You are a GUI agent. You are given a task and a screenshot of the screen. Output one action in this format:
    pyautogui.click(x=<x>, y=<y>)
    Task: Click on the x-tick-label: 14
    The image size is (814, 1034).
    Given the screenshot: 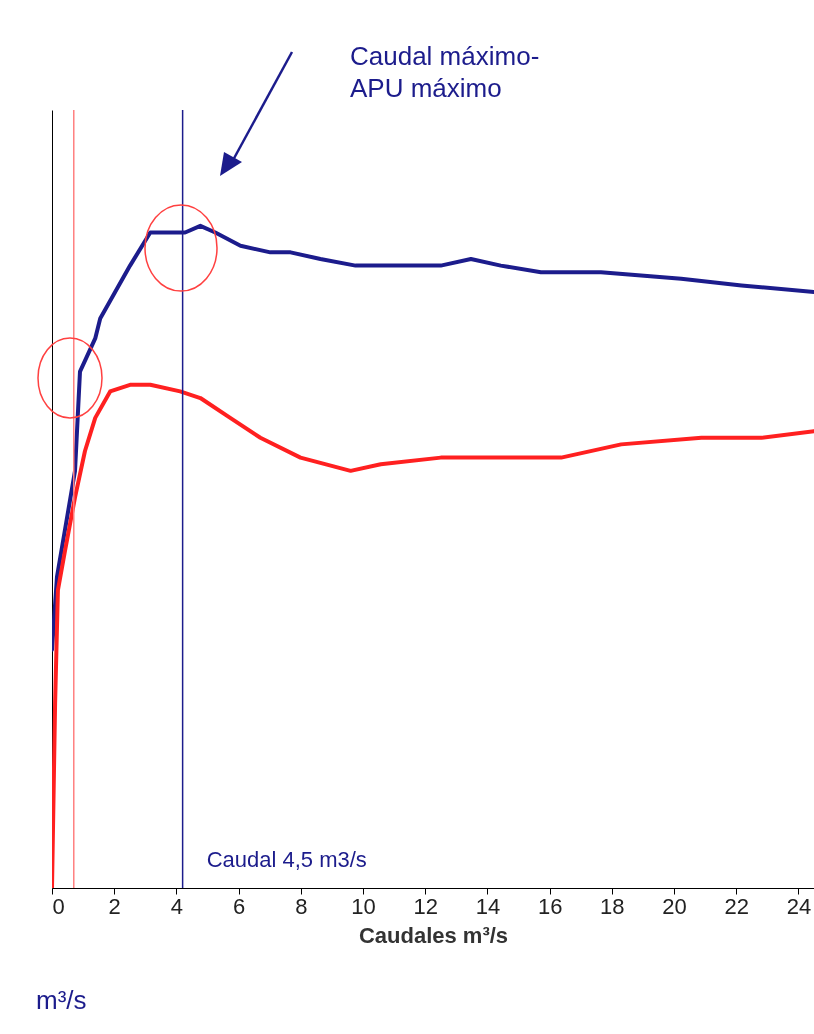 What is the action you would take?
    pyautogui.click(x=488, y=906)
    